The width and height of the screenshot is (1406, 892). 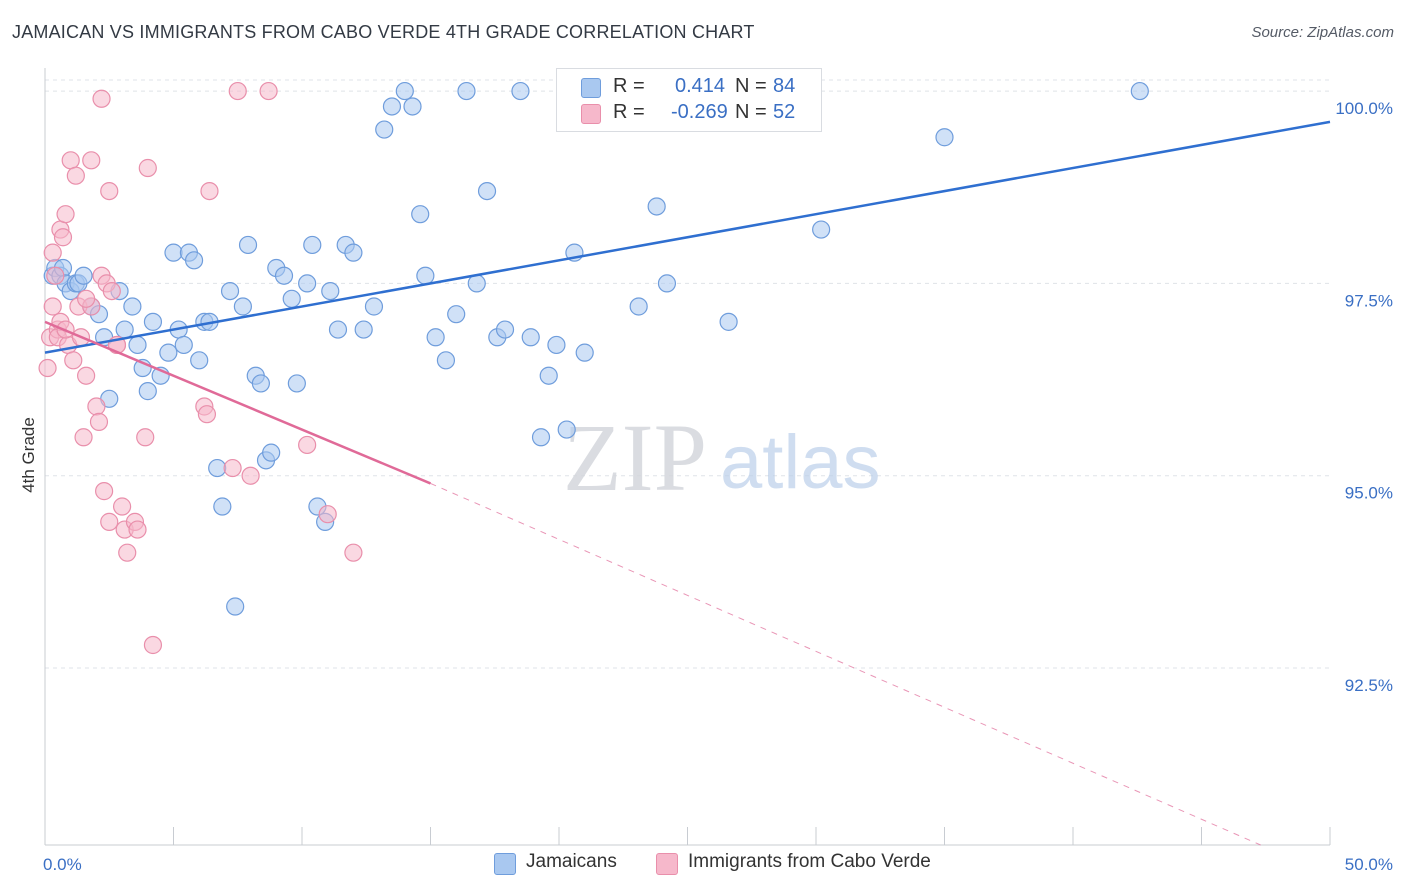 What do you see at coordinates (809, 861) in the screenshot?
I see `legend-label: Immigrants from Cabo Verde` at bounding box center [809, 861].